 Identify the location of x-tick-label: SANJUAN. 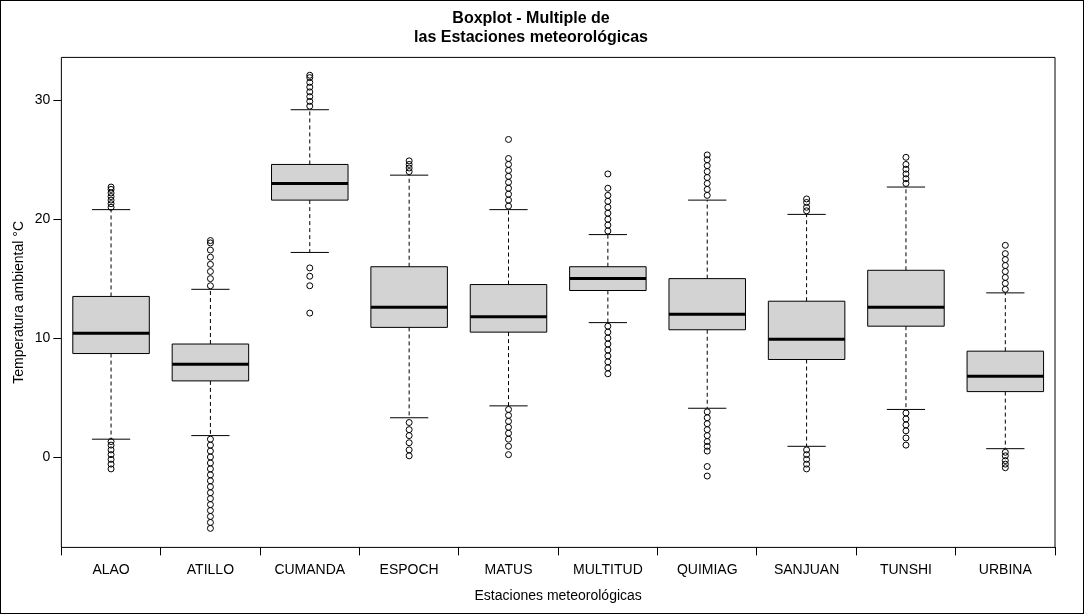
(806, 568).